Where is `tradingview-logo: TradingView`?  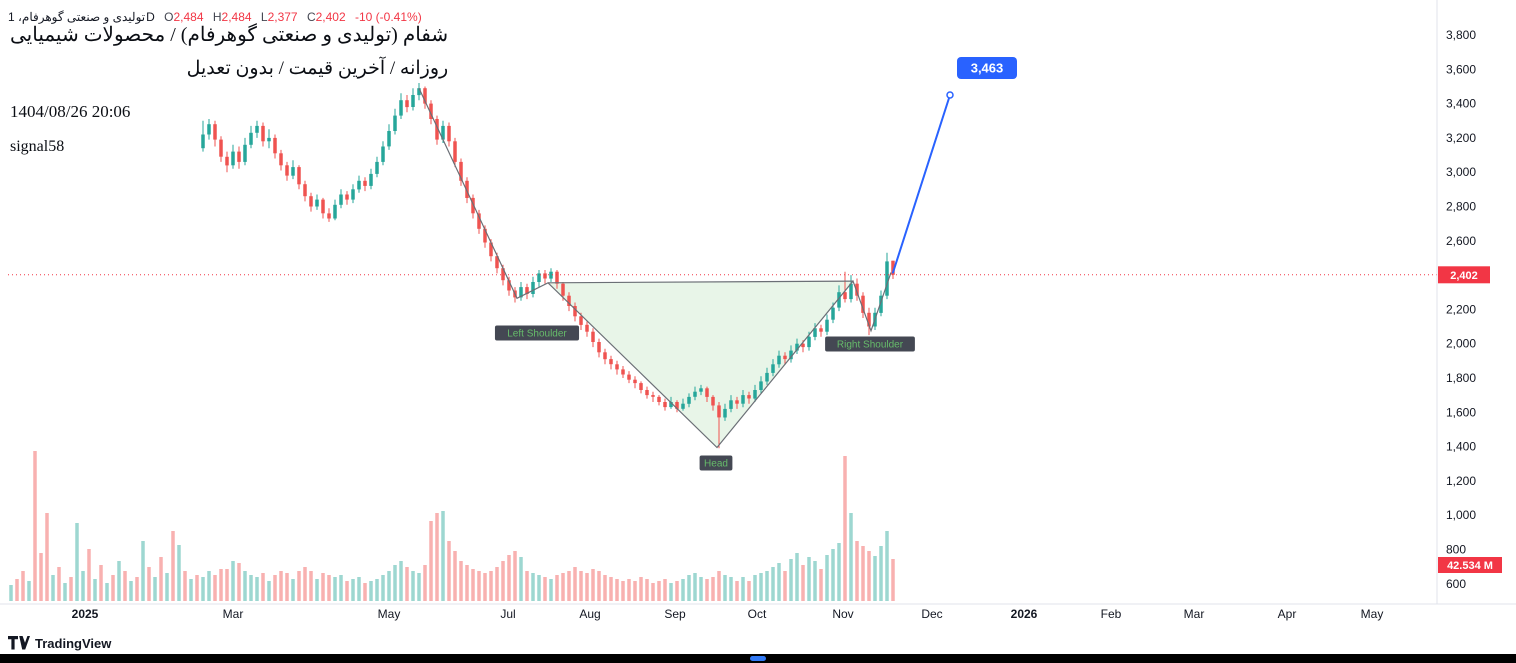 tradingview-logo: TradingView is located at coordinates (59, 643).